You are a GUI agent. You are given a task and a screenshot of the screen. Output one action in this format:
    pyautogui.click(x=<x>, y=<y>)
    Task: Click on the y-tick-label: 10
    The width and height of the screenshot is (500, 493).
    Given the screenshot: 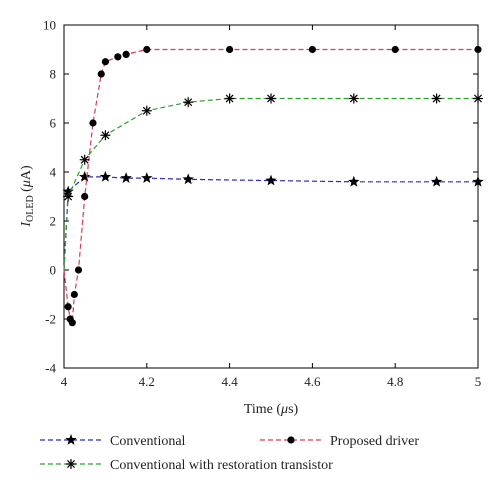 What is the action you would take?
    pyautogui.click(x=49, y=25)
    